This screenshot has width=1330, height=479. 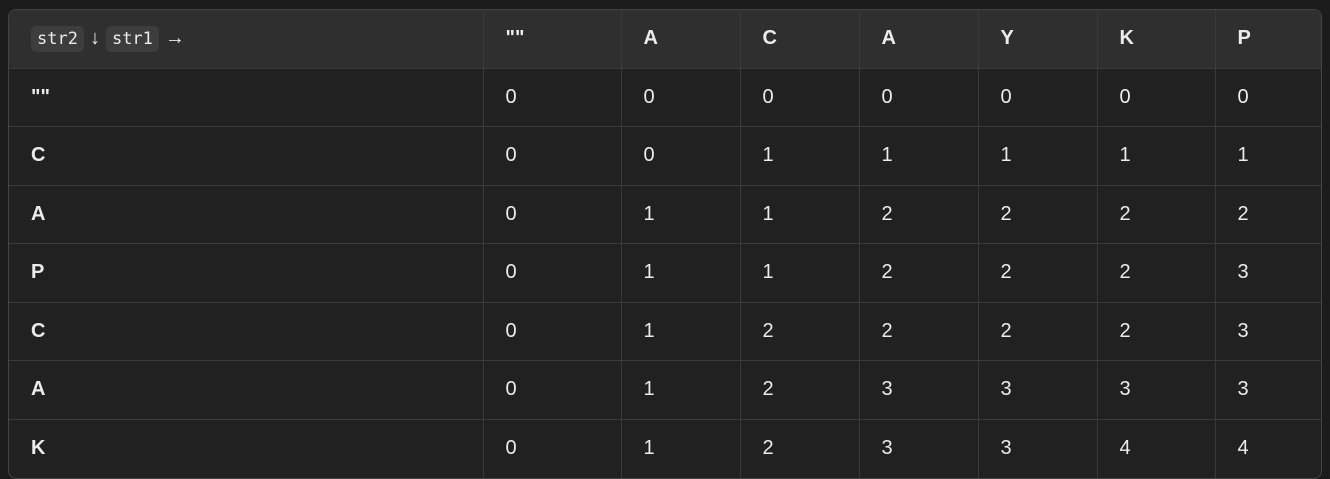 What do you see at coordinates (174, 38) in the screenshot?
I see `arrow: →` at bounding box center [174, 38].